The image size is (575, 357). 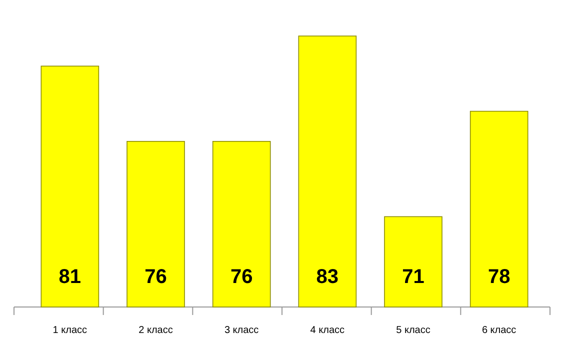 What do you see at coordinates (241, 330) in the screenshot?
I see `x-tick-label: 3 класс` at bounding box center [241, 330].